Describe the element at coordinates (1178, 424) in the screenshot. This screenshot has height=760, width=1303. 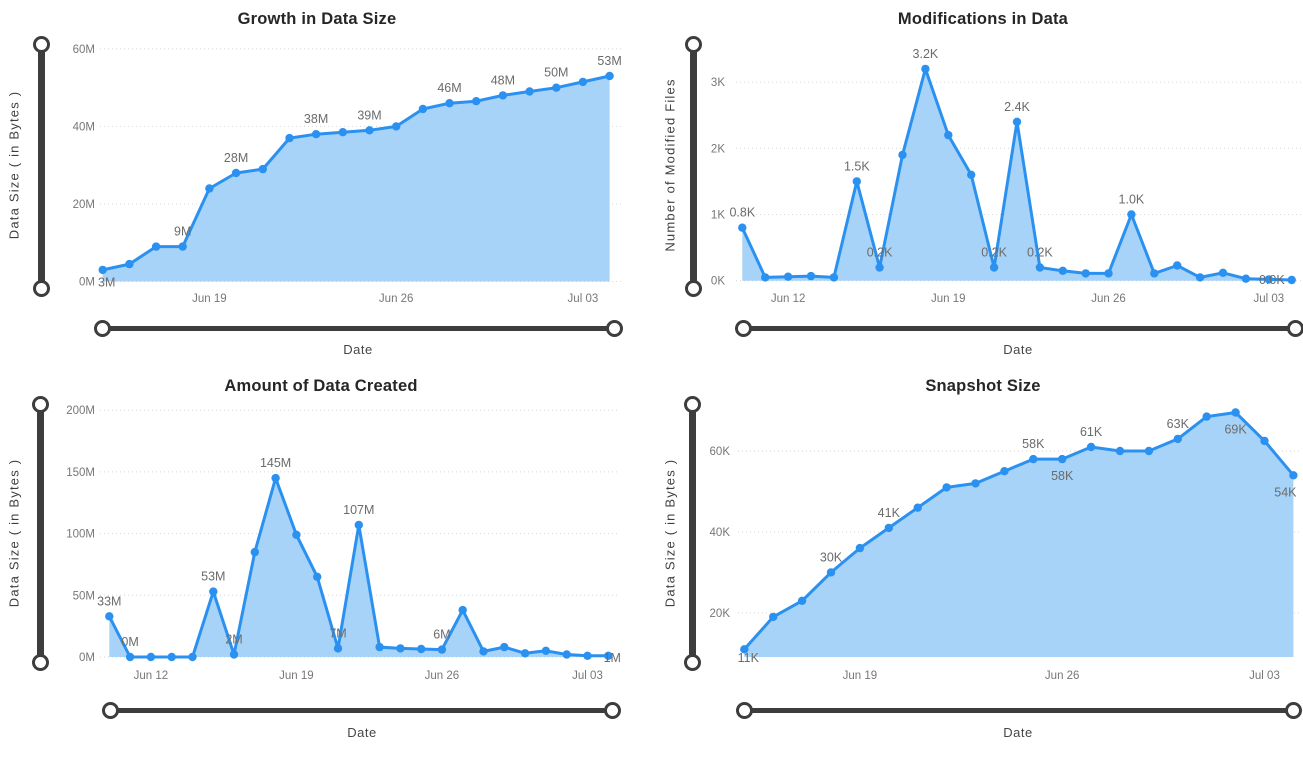
I see `svg-text: 63K` at that location.